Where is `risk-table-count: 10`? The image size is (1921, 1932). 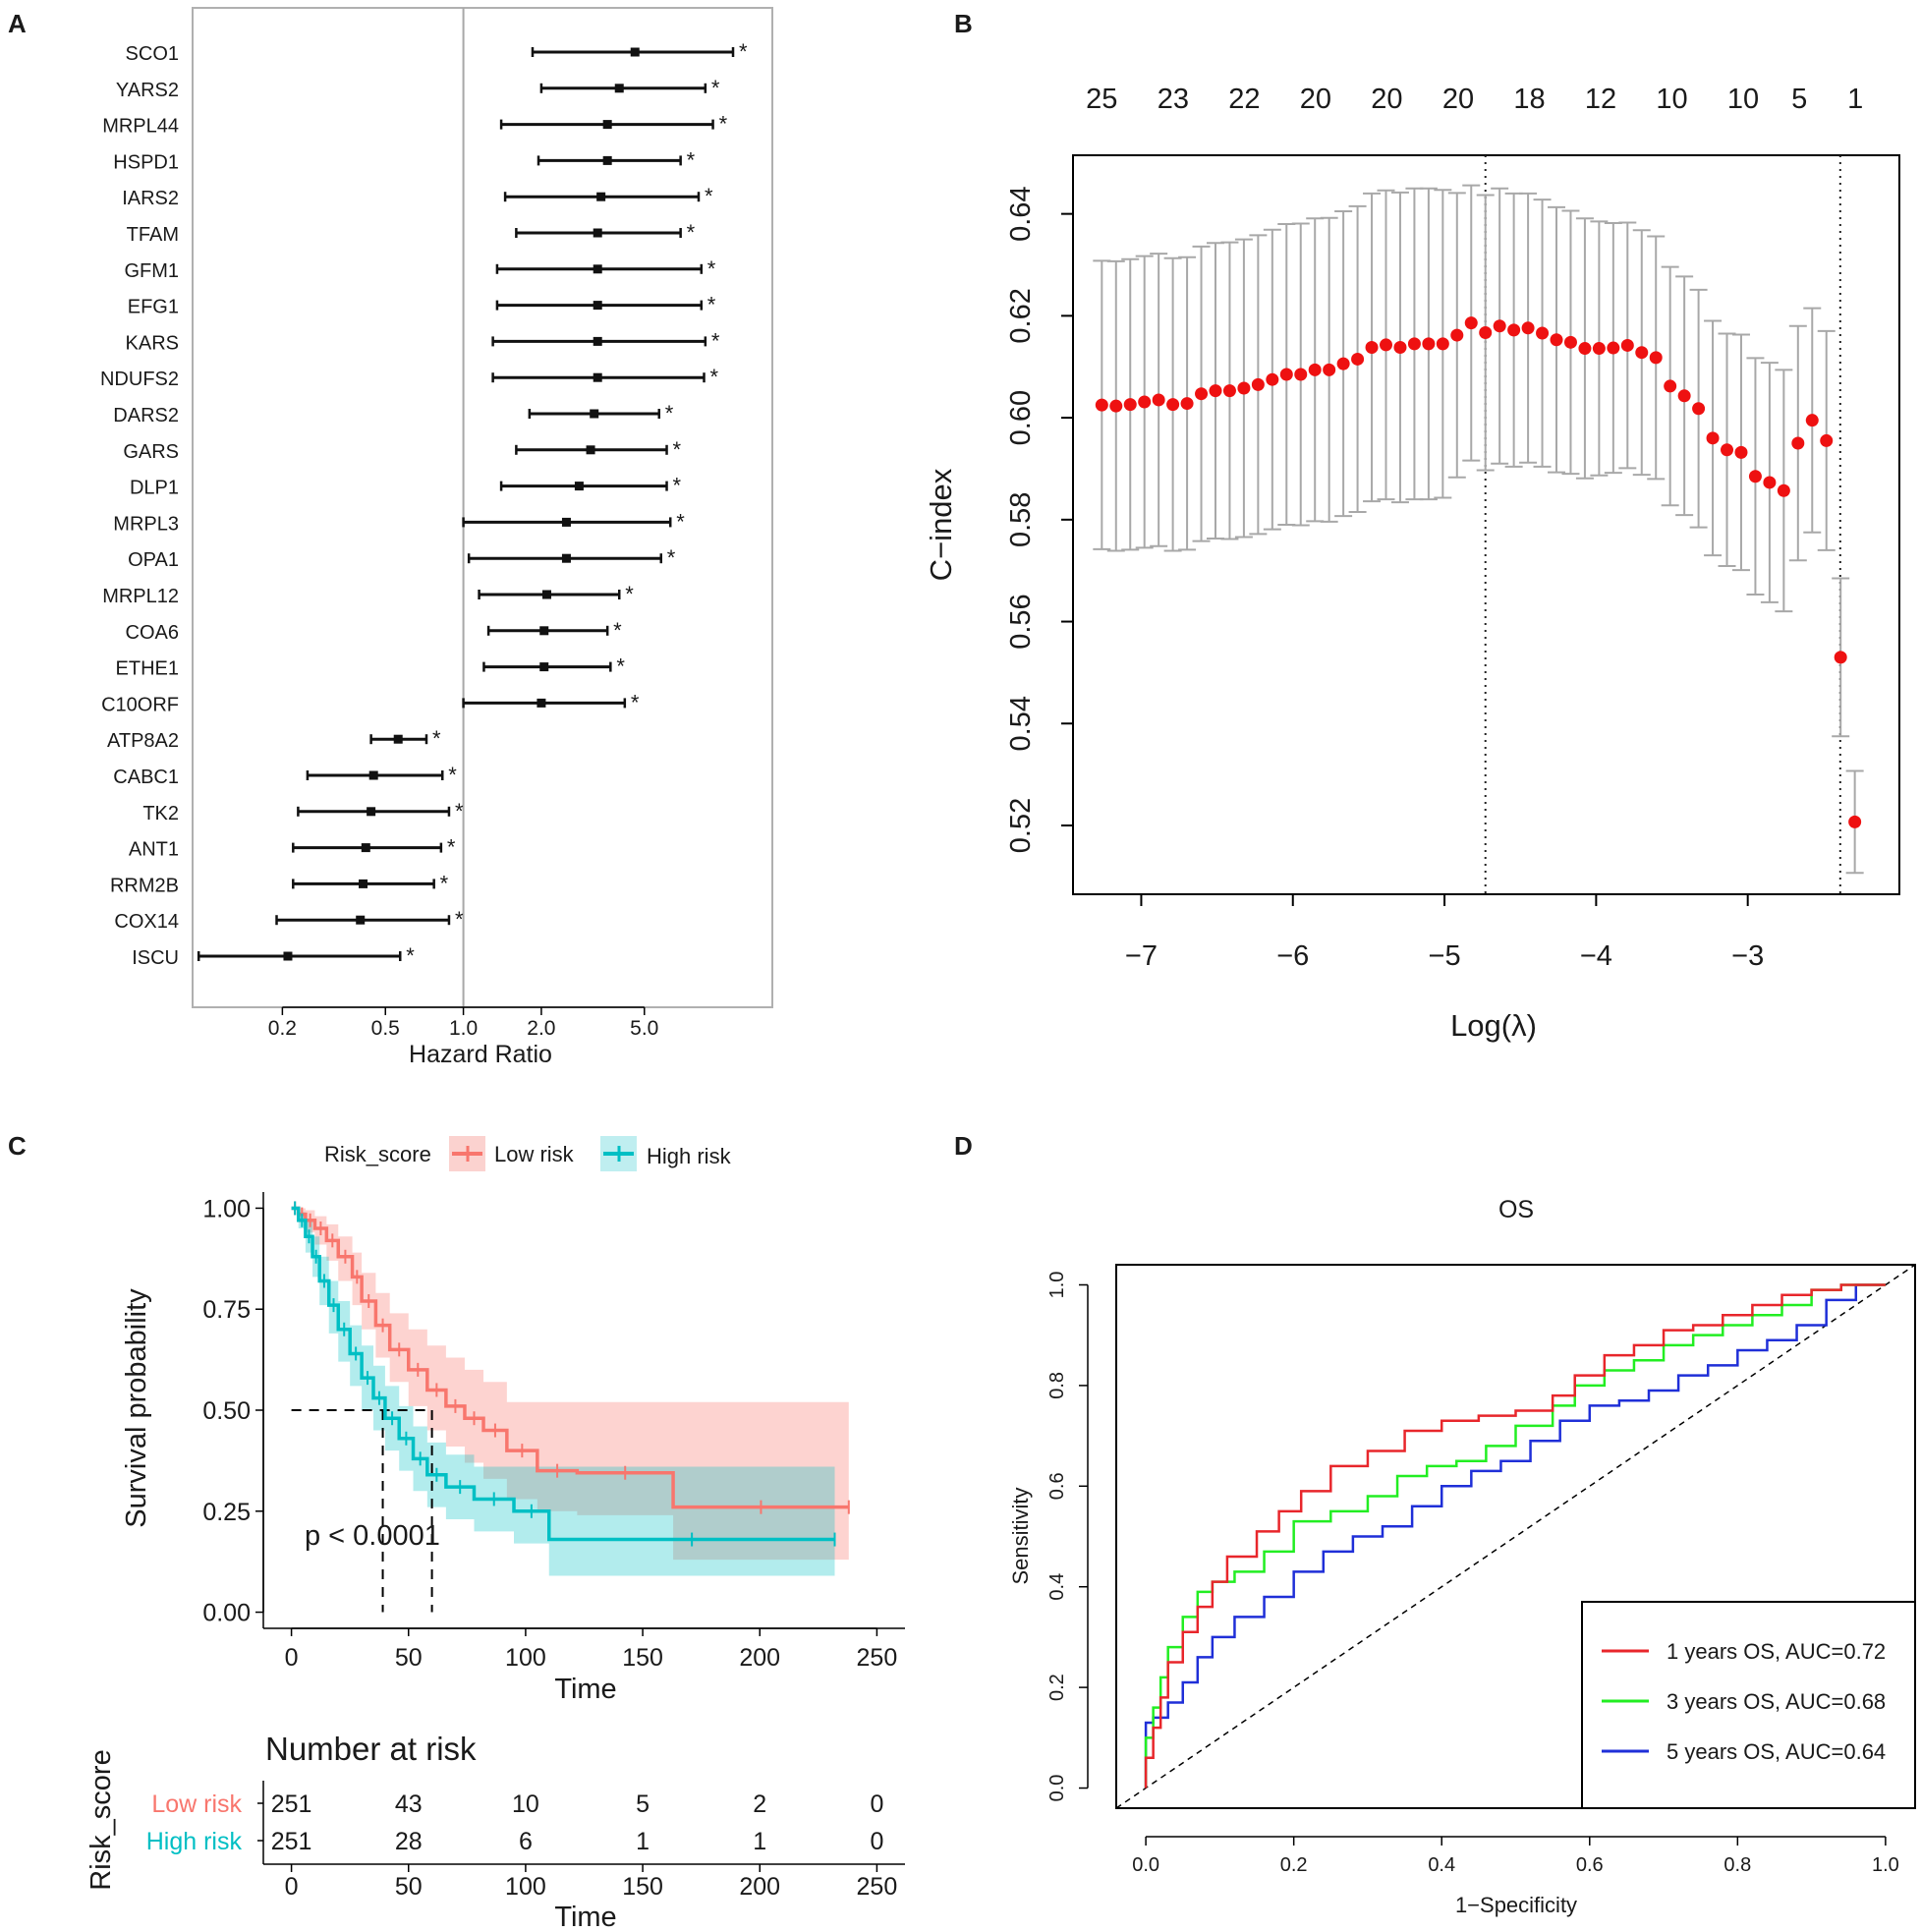 risk-table-count: 10 is located at coordinates (526, 1804).